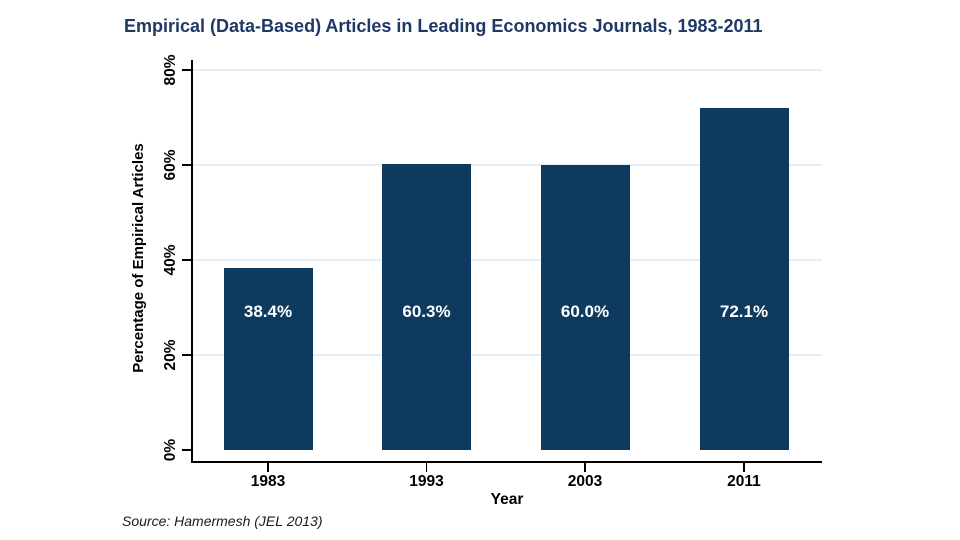 This screenshot has width=960, height=540. I want to click on bar-2003, so click(585, 307).